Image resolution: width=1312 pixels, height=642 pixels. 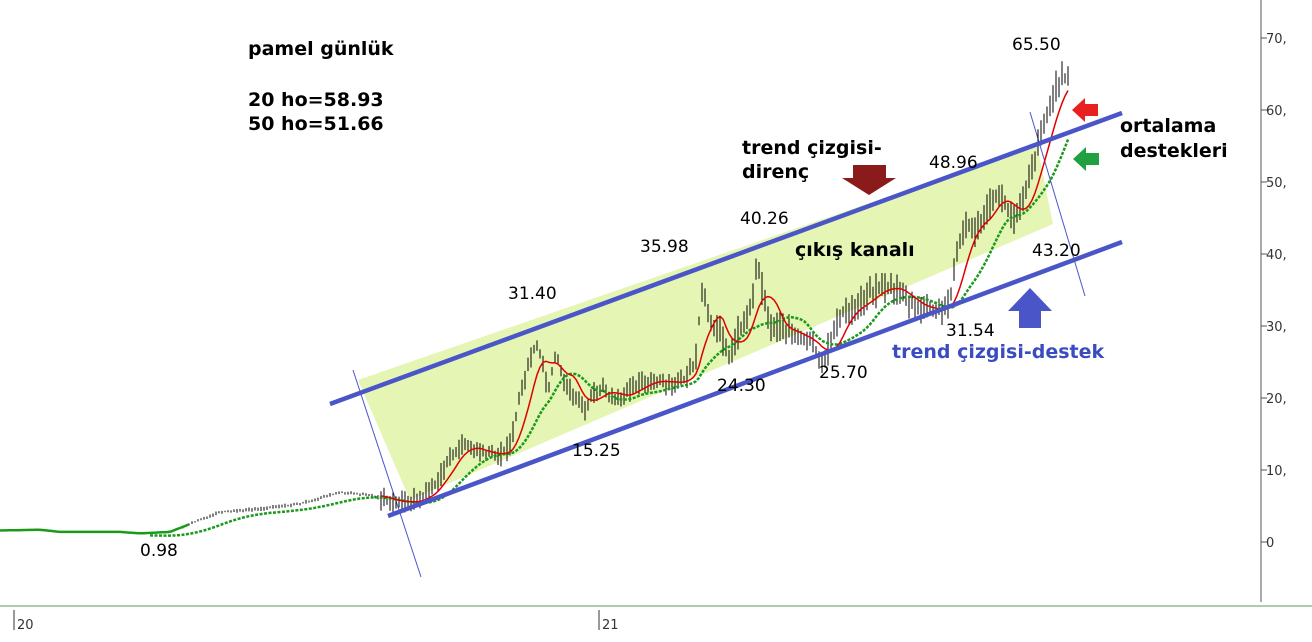 I want to click on y-tick-label: 30,, so click(x=1276, y=327).